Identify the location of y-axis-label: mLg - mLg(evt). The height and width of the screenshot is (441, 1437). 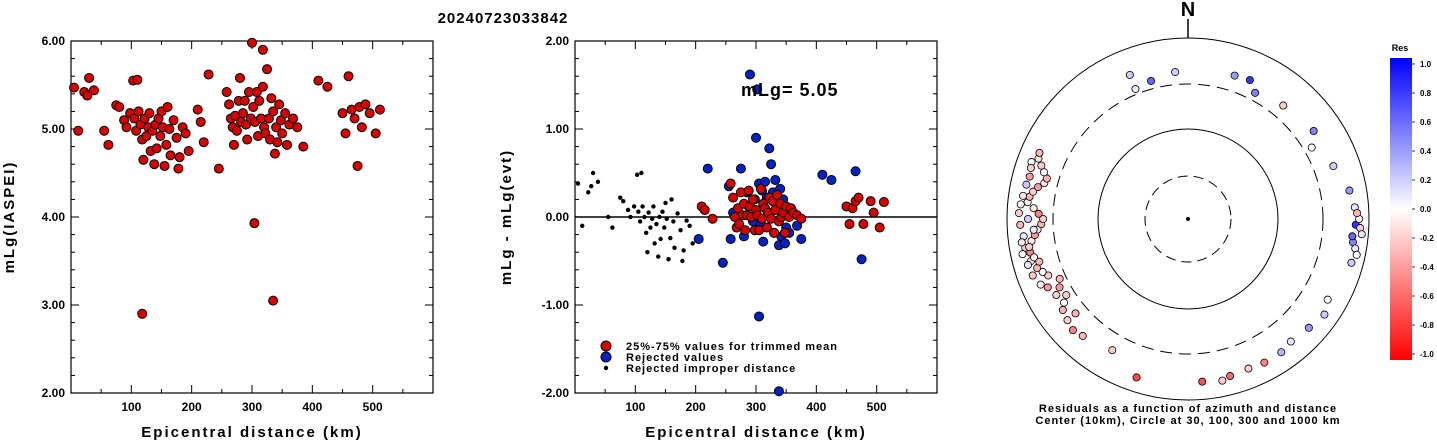
(506, 217).